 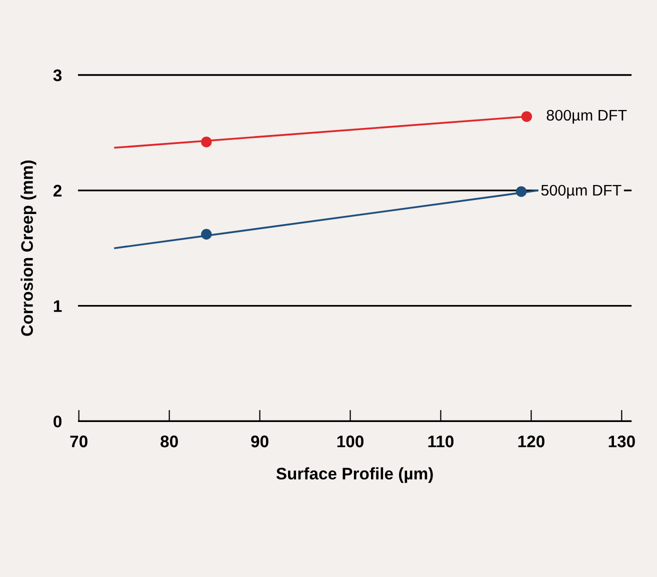 I want to click on y-tick-label: 2, so click(x=57, y=190).